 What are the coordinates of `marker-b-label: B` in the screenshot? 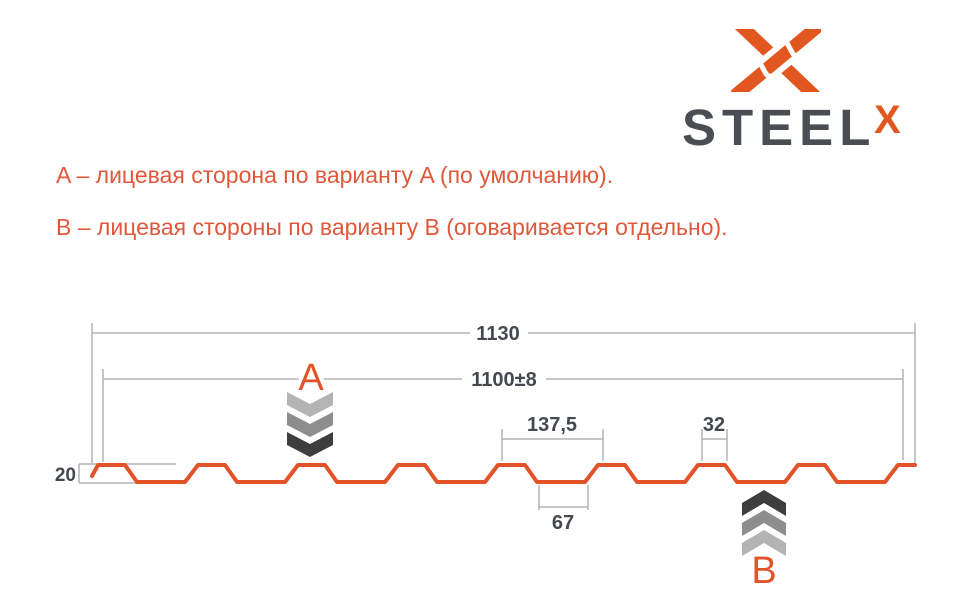 It's located at (763, 571).